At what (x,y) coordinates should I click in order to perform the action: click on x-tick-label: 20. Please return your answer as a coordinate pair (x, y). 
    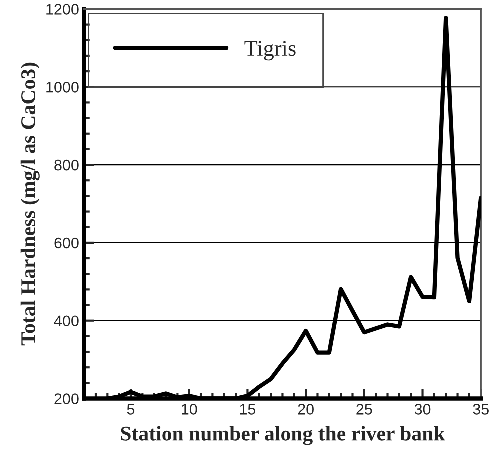
    Looking at the image, I should click on (306, 409).